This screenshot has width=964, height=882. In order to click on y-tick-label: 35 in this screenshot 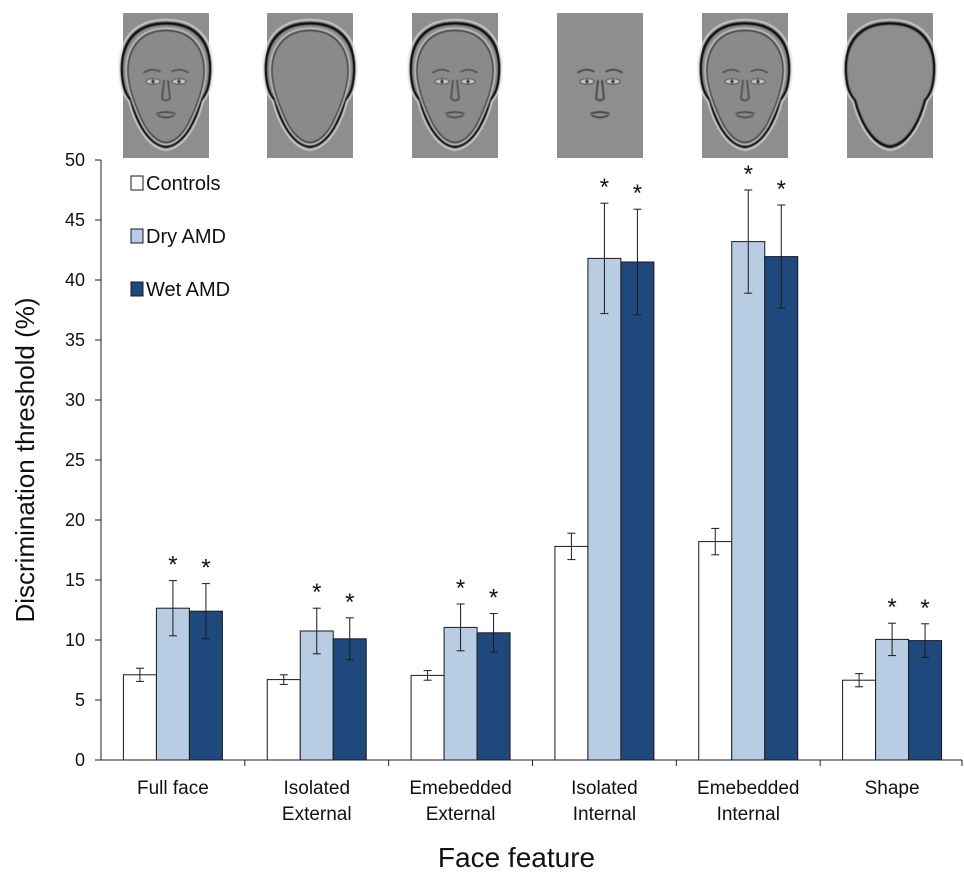, I will do `click(75, 340)`.